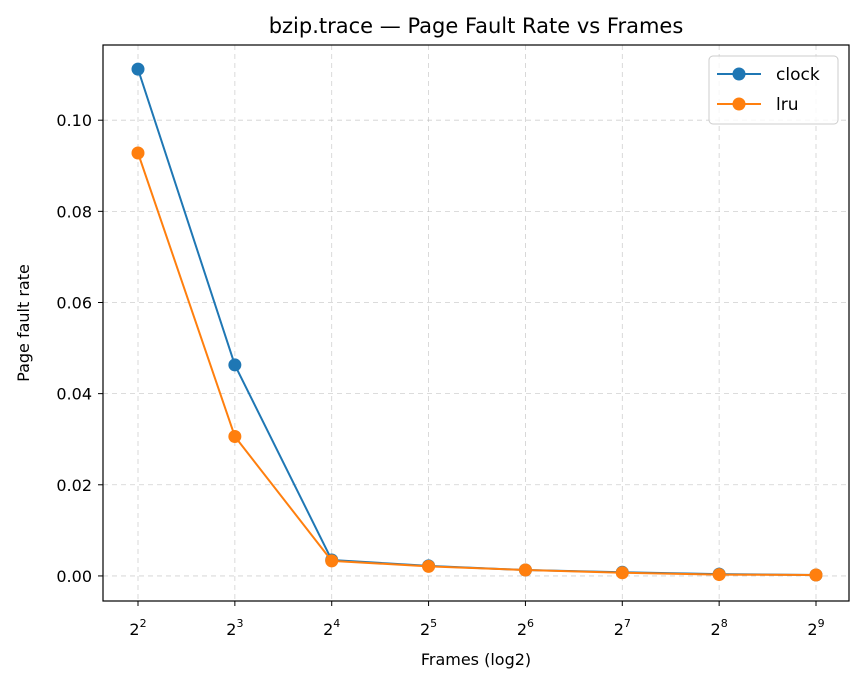  I want to click on legend-label-clock: clock, so click(798, 75).